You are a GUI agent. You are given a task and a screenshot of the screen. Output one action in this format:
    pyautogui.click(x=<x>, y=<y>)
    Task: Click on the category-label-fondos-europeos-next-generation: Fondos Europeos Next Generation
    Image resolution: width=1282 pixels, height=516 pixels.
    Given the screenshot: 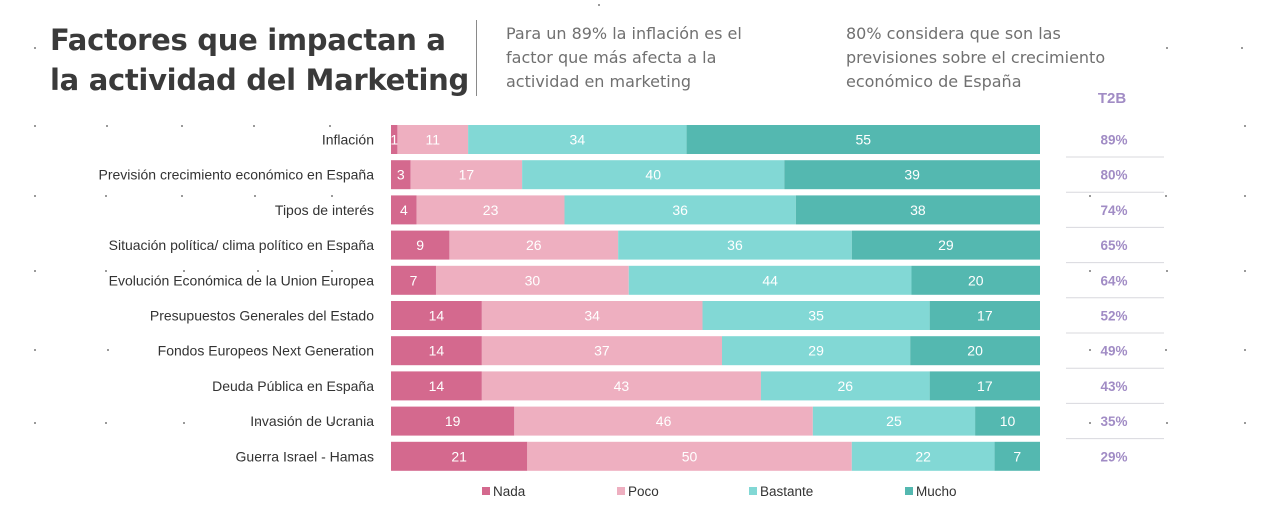 What is the action you would take?
    pyautogui.click(x=266, y=351)
    